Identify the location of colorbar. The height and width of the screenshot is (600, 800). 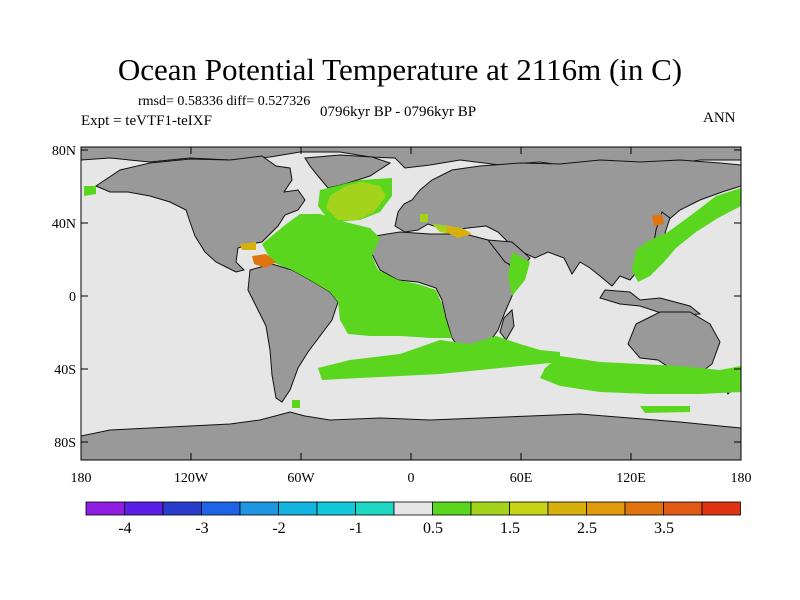
(413, 508).